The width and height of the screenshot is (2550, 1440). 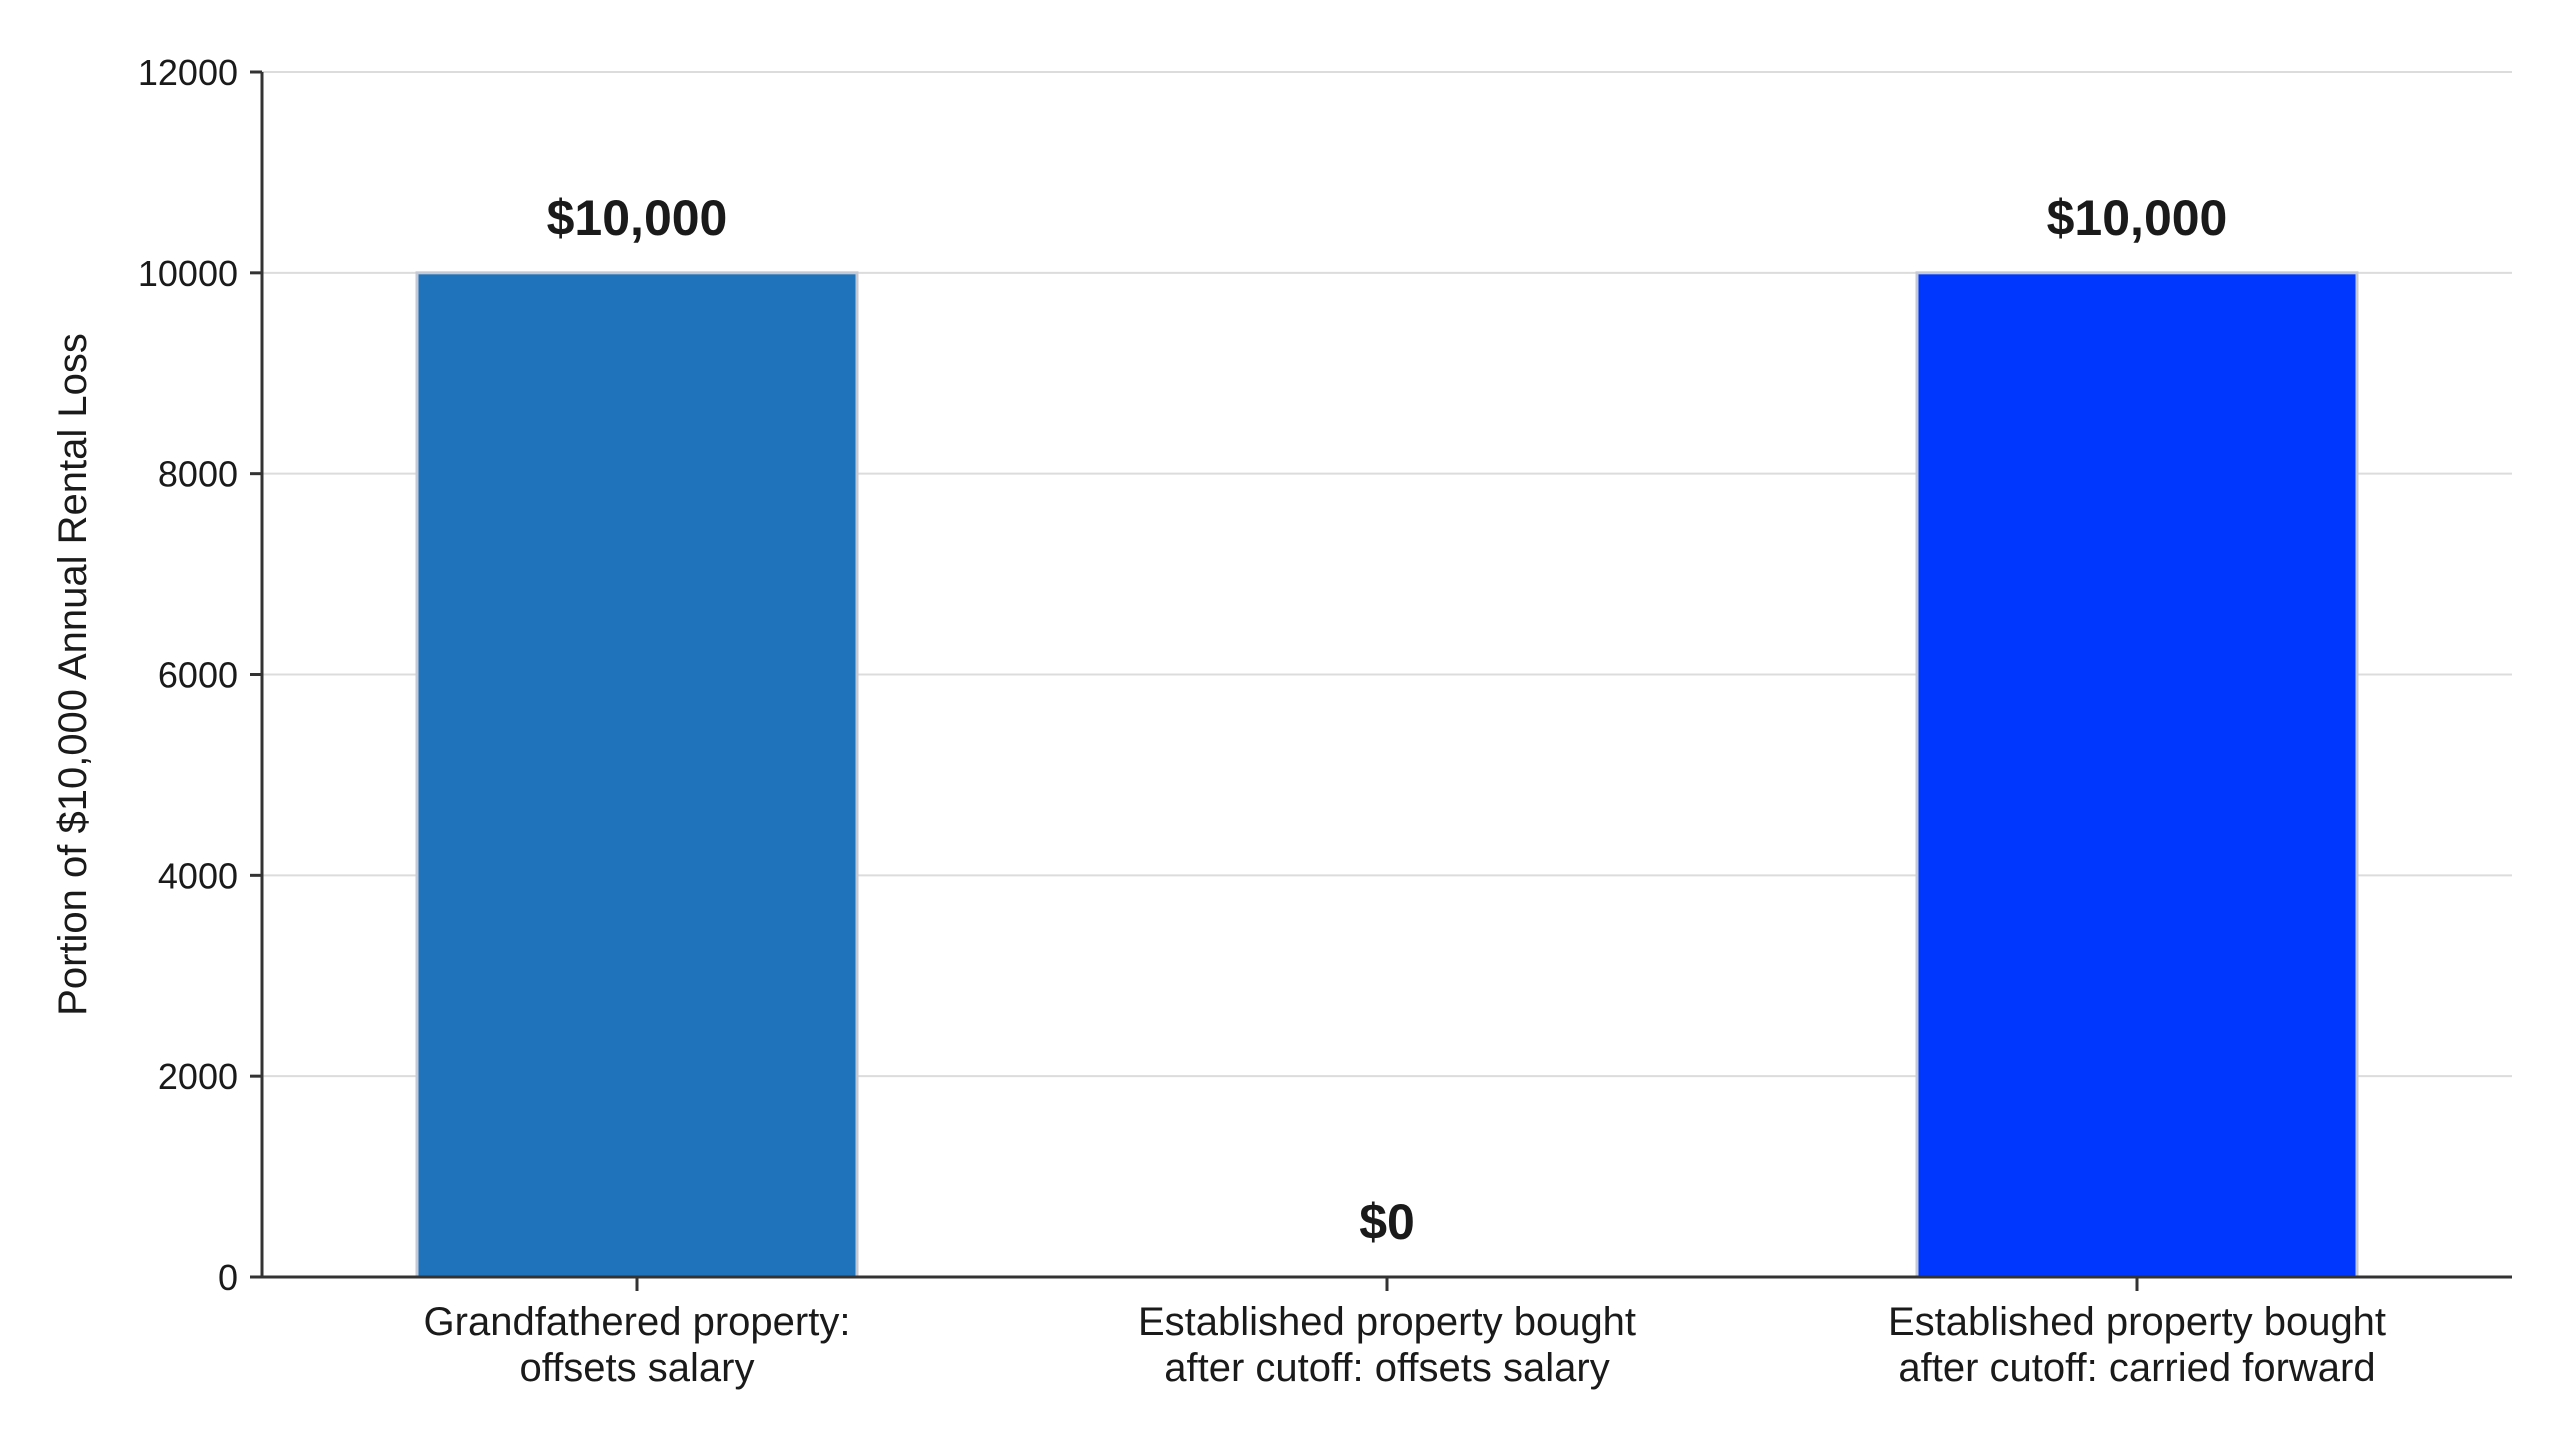 What do you see at coordinates (198, 1076) in the screenshot?
I see `y-tick-label: 2000` at bounding box center [198, 1076].